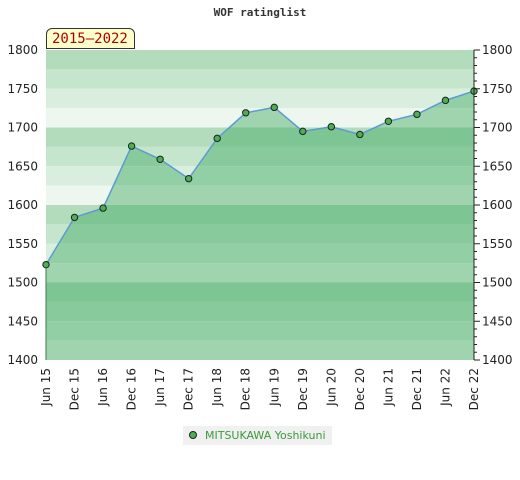 This screenshot has width=520, height=480. What do you see at coordinates (497, 244) in the screenshot?
I see `y-tick-label-right: 1550` at bounding box center [497, 244].